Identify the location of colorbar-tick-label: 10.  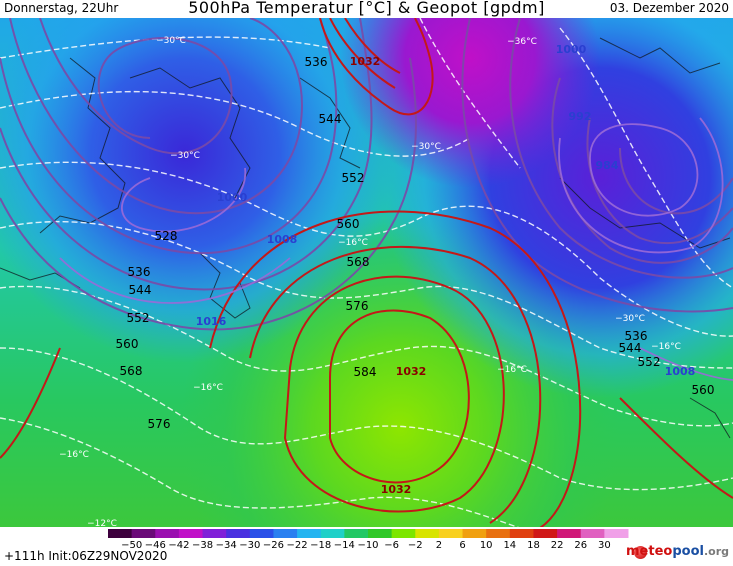
(486, 545).